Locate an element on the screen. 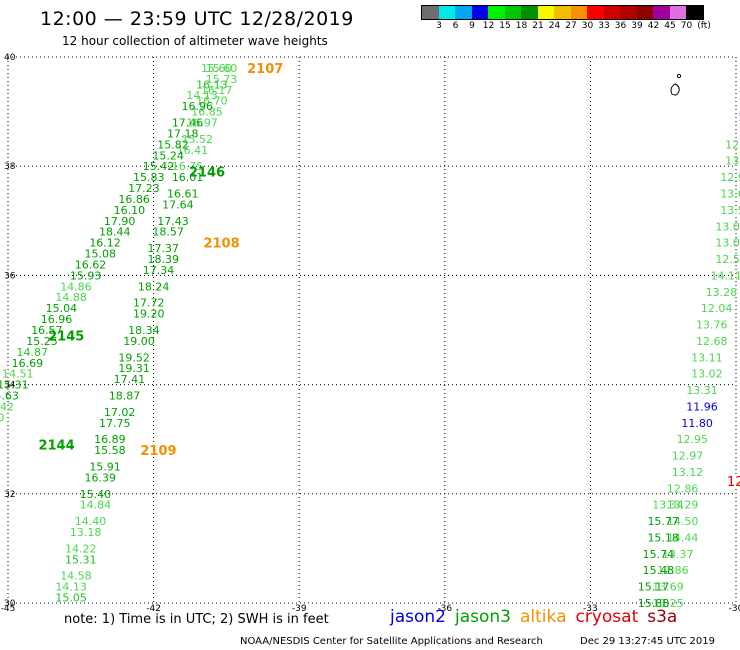 The image size is (740, 650). wave-height-value: 16.85 is located at coordinates (207, 112).